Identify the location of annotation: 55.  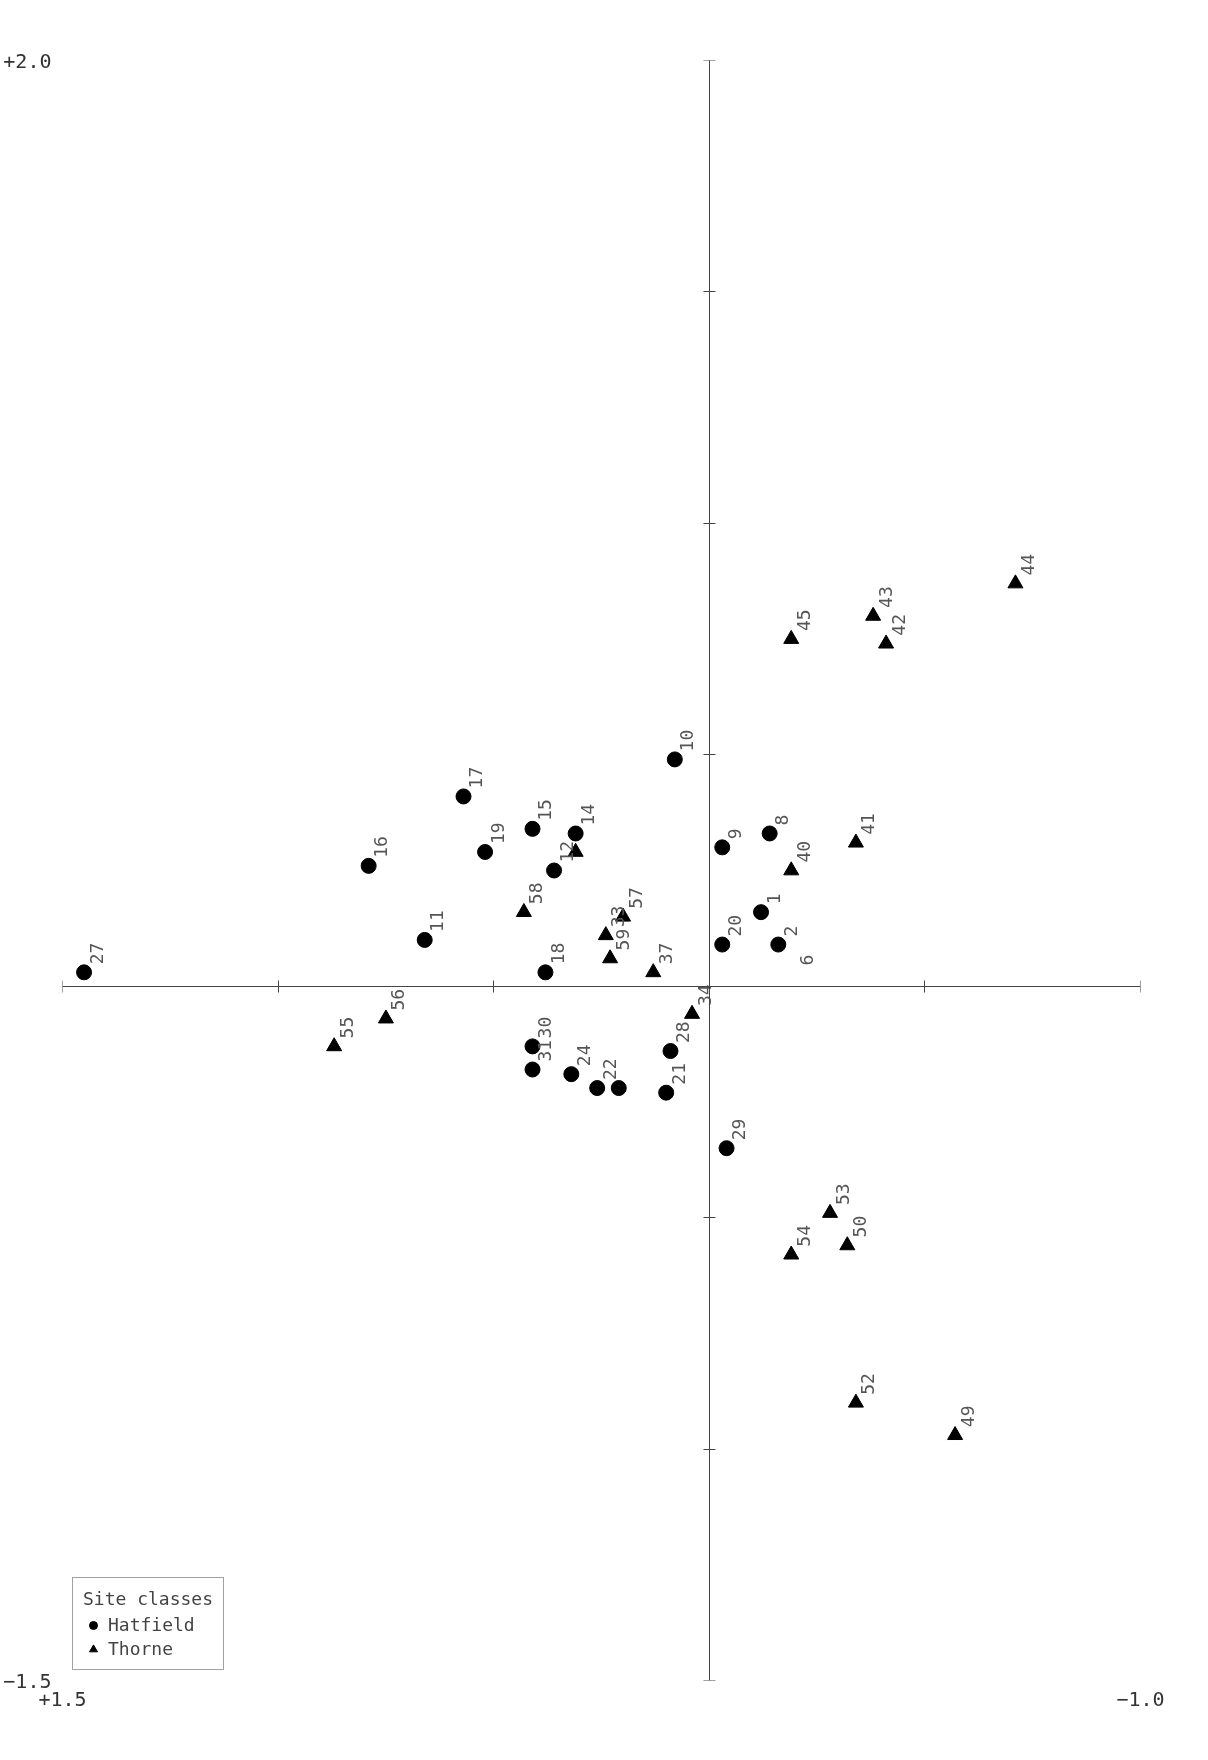
(346, 1027).